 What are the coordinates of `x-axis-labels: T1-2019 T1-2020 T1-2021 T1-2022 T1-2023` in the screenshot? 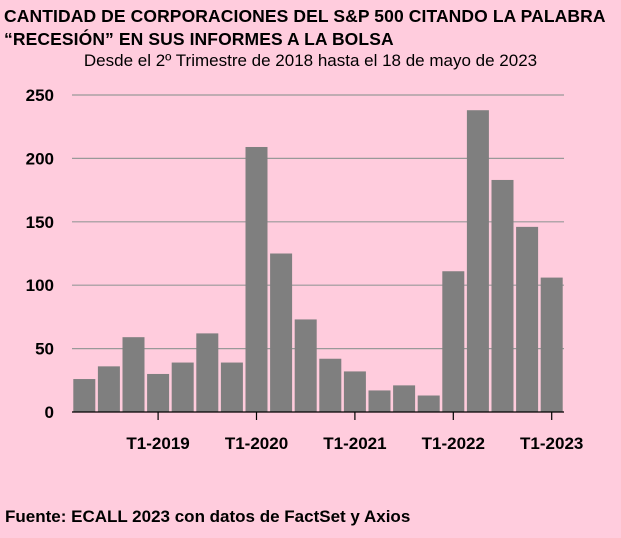 It's located at (354, 443).